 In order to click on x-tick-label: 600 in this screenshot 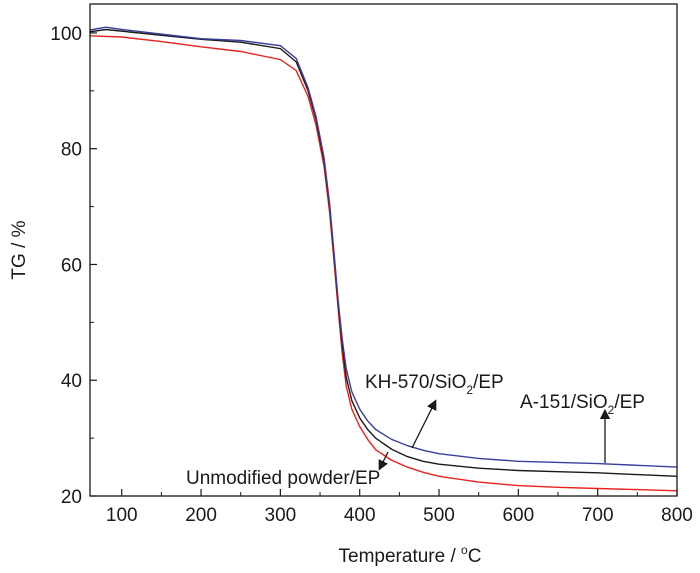, I will do `click(518, 515)`.